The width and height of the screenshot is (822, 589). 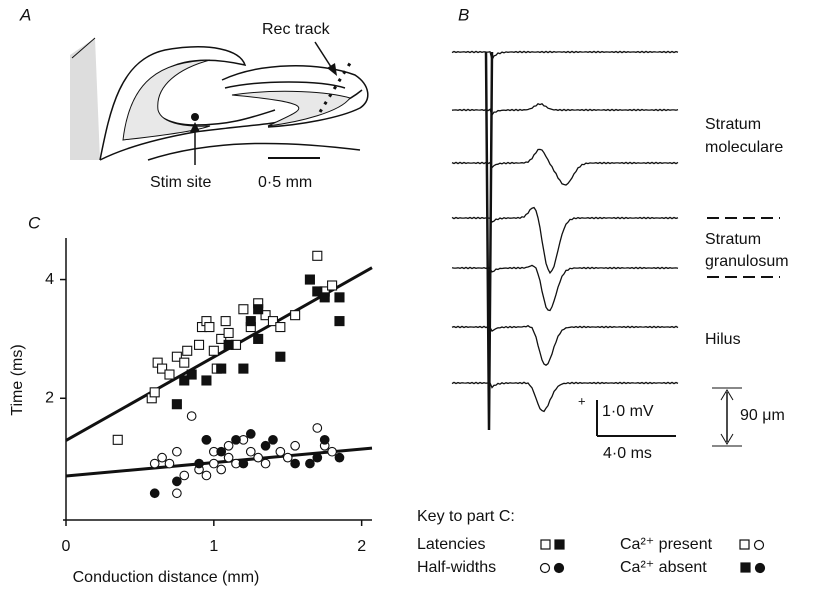 What do you see at coordinates (219, 101) in the screenshot?
I see `hippocampus-drawing` at bounding box center [219, 101].